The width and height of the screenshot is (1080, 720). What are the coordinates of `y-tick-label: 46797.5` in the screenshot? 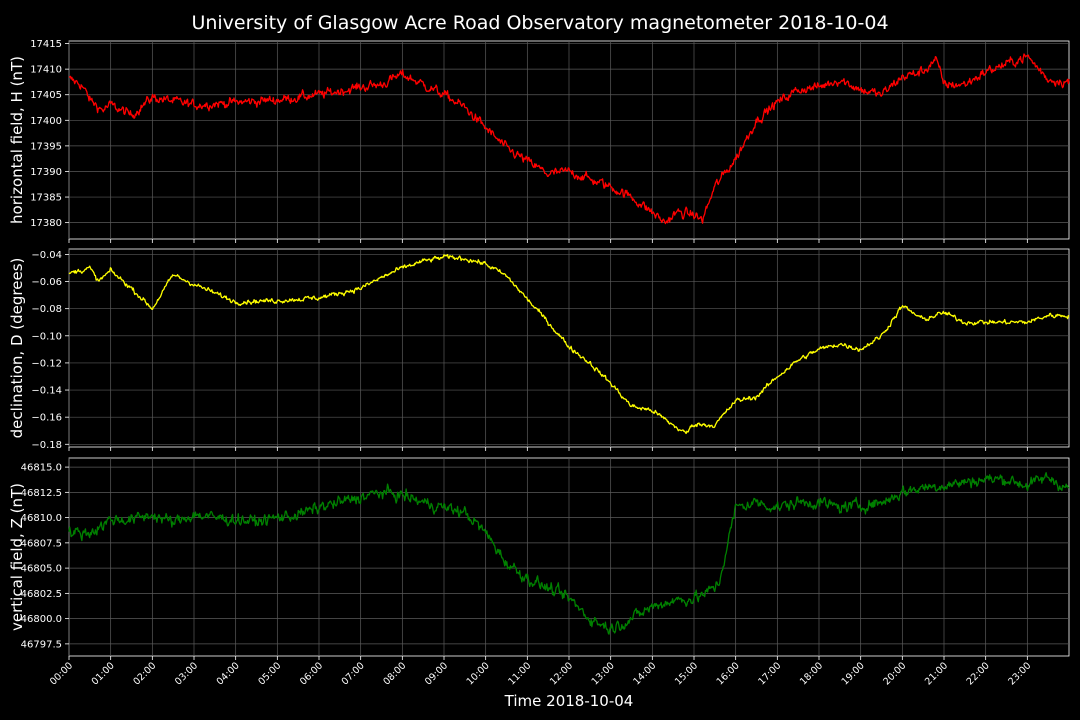 It's located at (41, 644).